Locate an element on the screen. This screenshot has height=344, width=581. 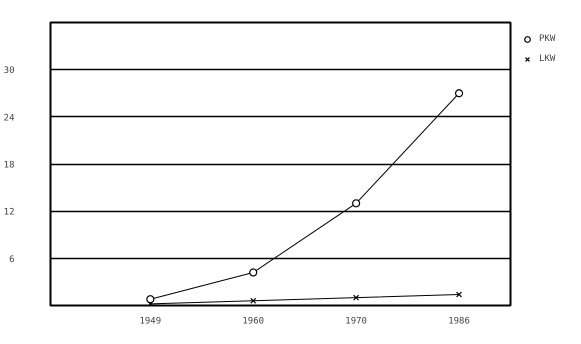
x-tick-label: 1986 is located at coordinates (459, 321).